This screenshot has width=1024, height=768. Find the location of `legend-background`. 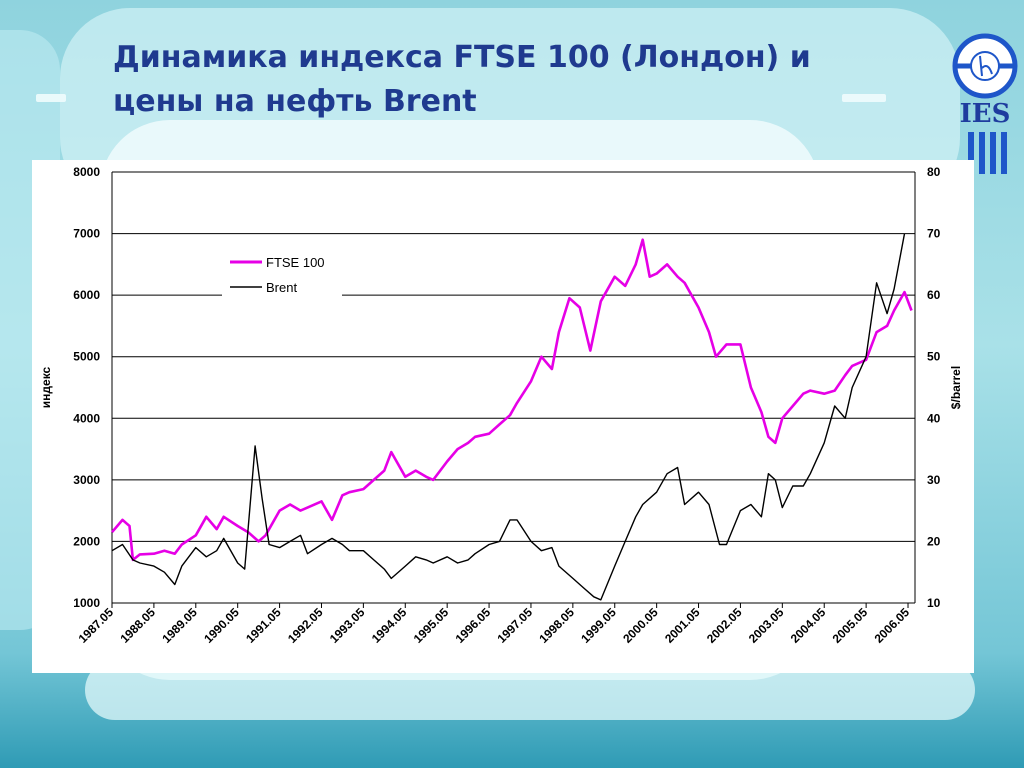

legend-background is located at coordinates (282, 272).